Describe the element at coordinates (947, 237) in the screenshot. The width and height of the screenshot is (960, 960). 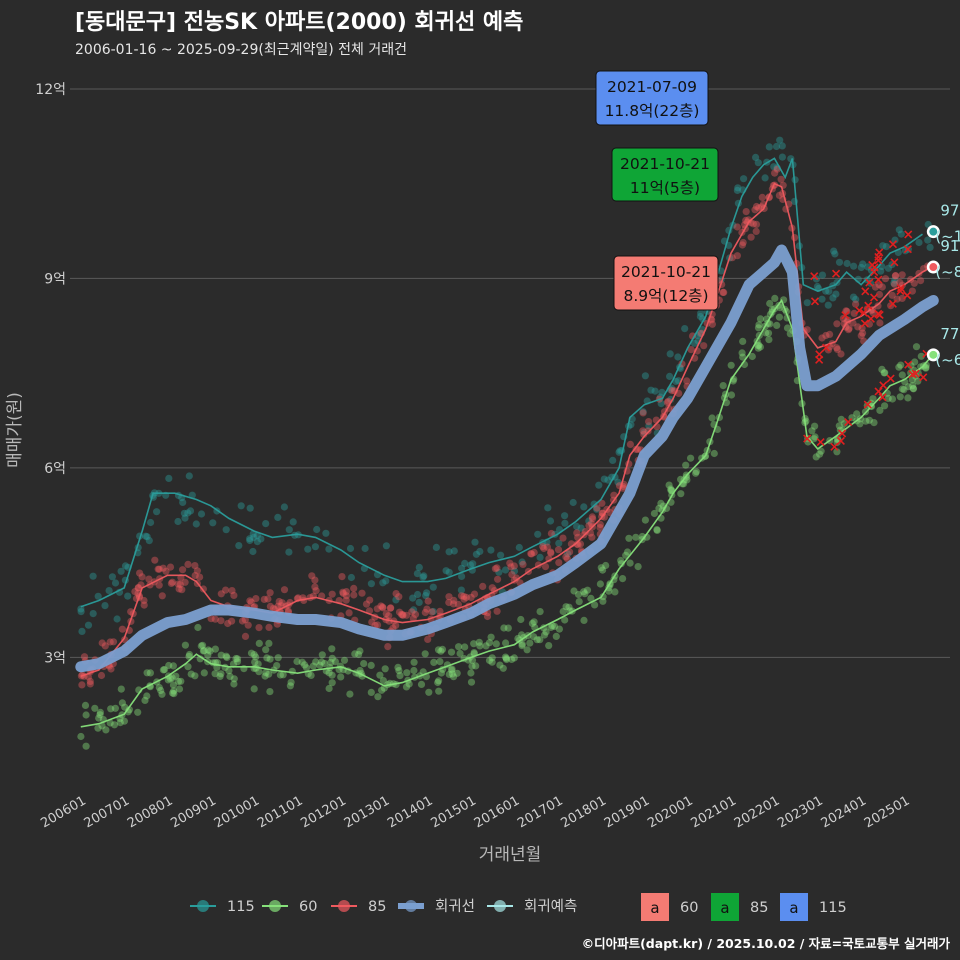
I see `forecast-size-label: (~115㎡)` at that location.